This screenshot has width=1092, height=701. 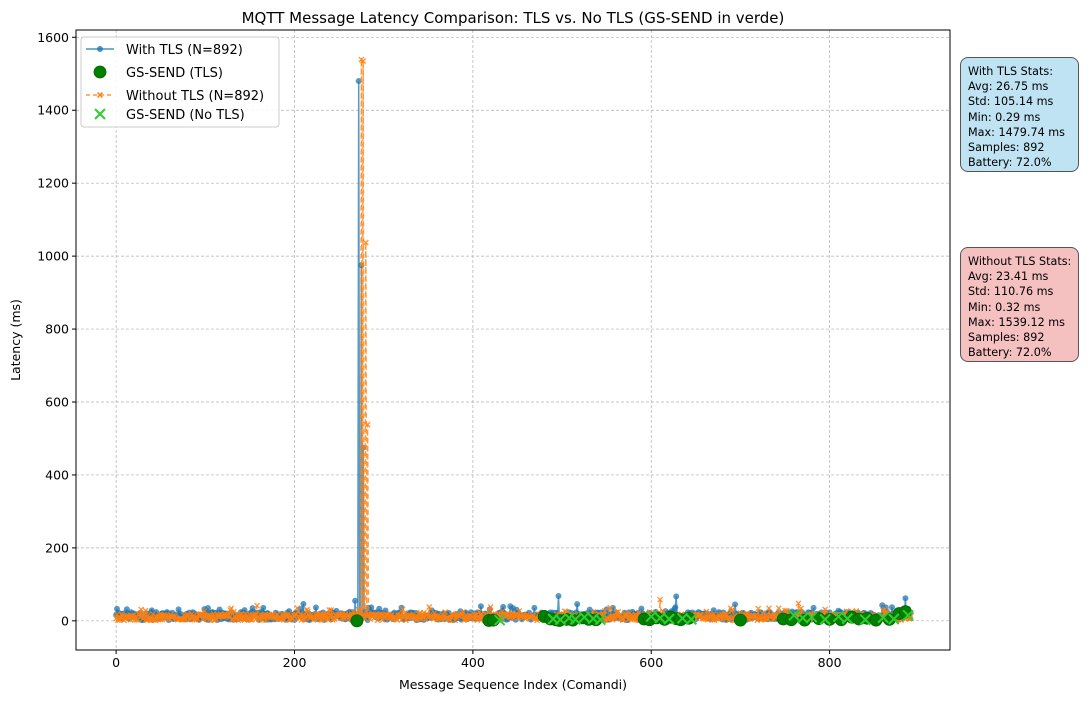 I want to click on y-axis-label: Latency (ms), so click(x=15, y=340).